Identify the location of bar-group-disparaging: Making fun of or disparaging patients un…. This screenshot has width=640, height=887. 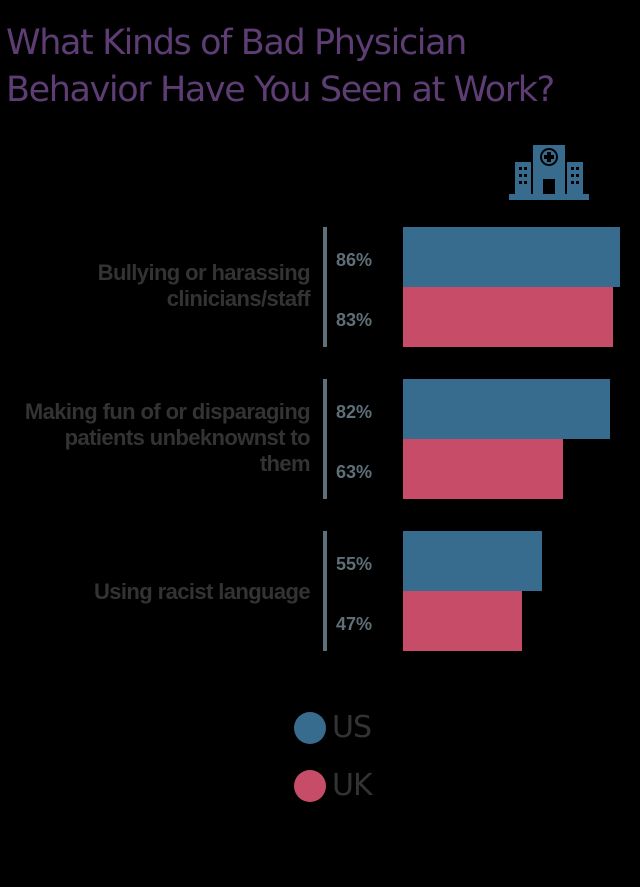
(320, 439).